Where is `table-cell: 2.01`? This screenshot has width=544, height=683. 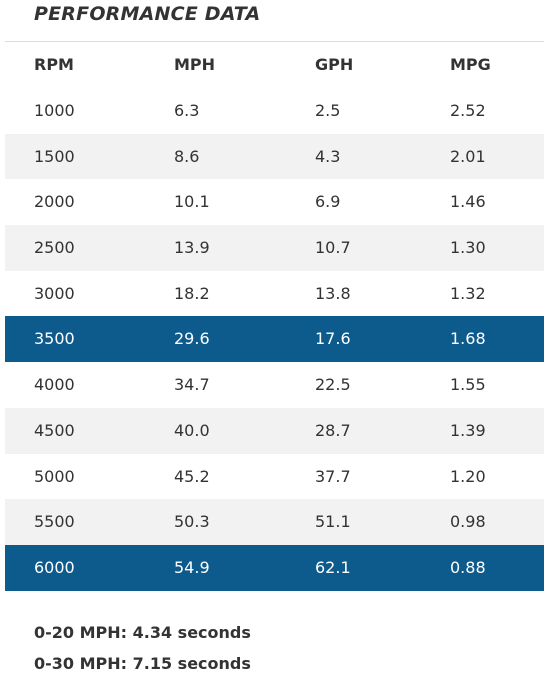
table-cell: 2.01 is located at coordinates (468, 156).